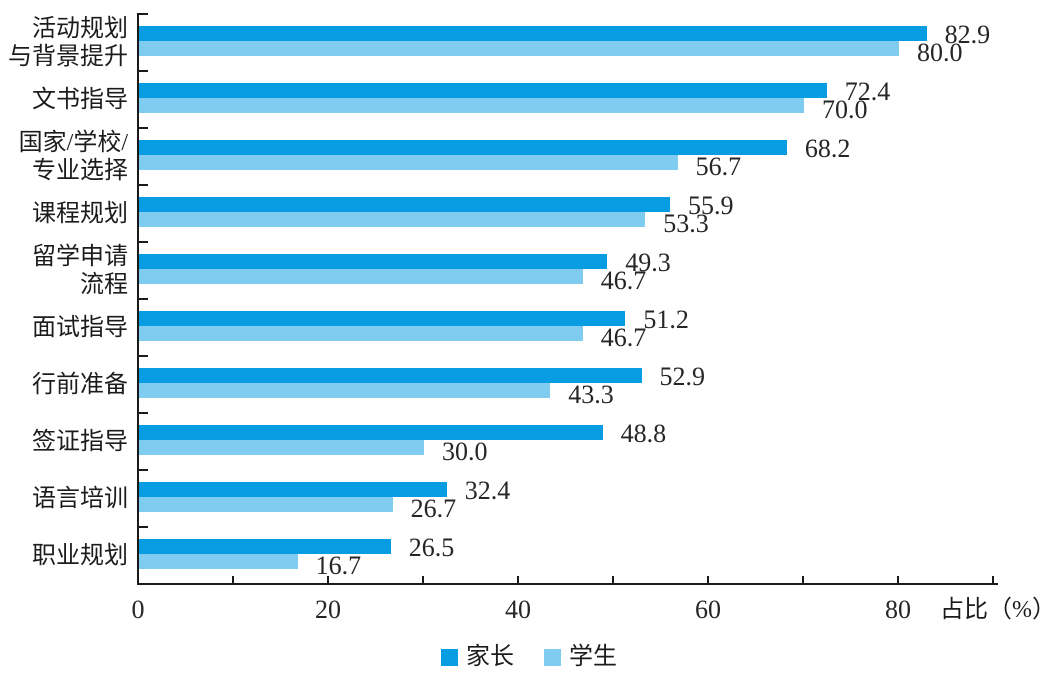 The height and width of the screenshot is (678, 1058). What do you see at coordinates (567, 584) in the screenshot?
I see `x-axis-line` at bounding box center [567, 584].